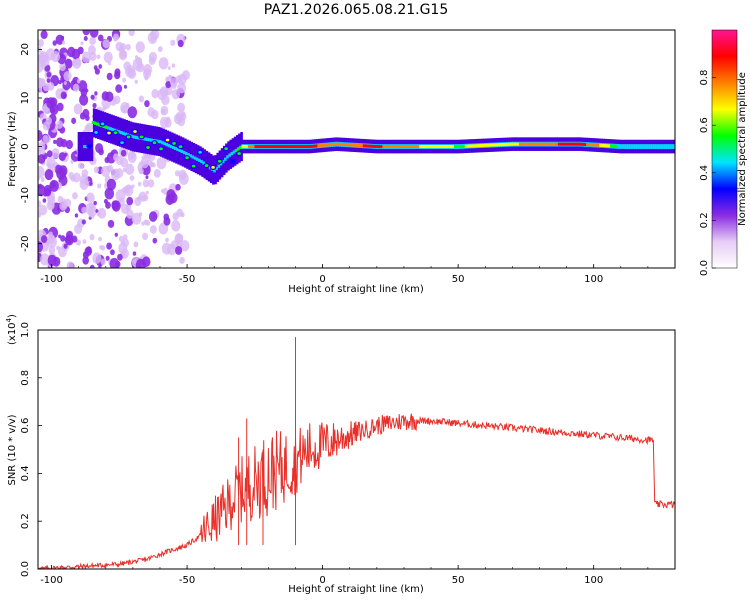 Image resolution: width=750 pixels, height=600 pixels. What do you see at coordinates (31, 147) in the screenshot?
I see `spectrogram-y-ticks: -20 -10 0 10 20` at bounding box center [31, 147].